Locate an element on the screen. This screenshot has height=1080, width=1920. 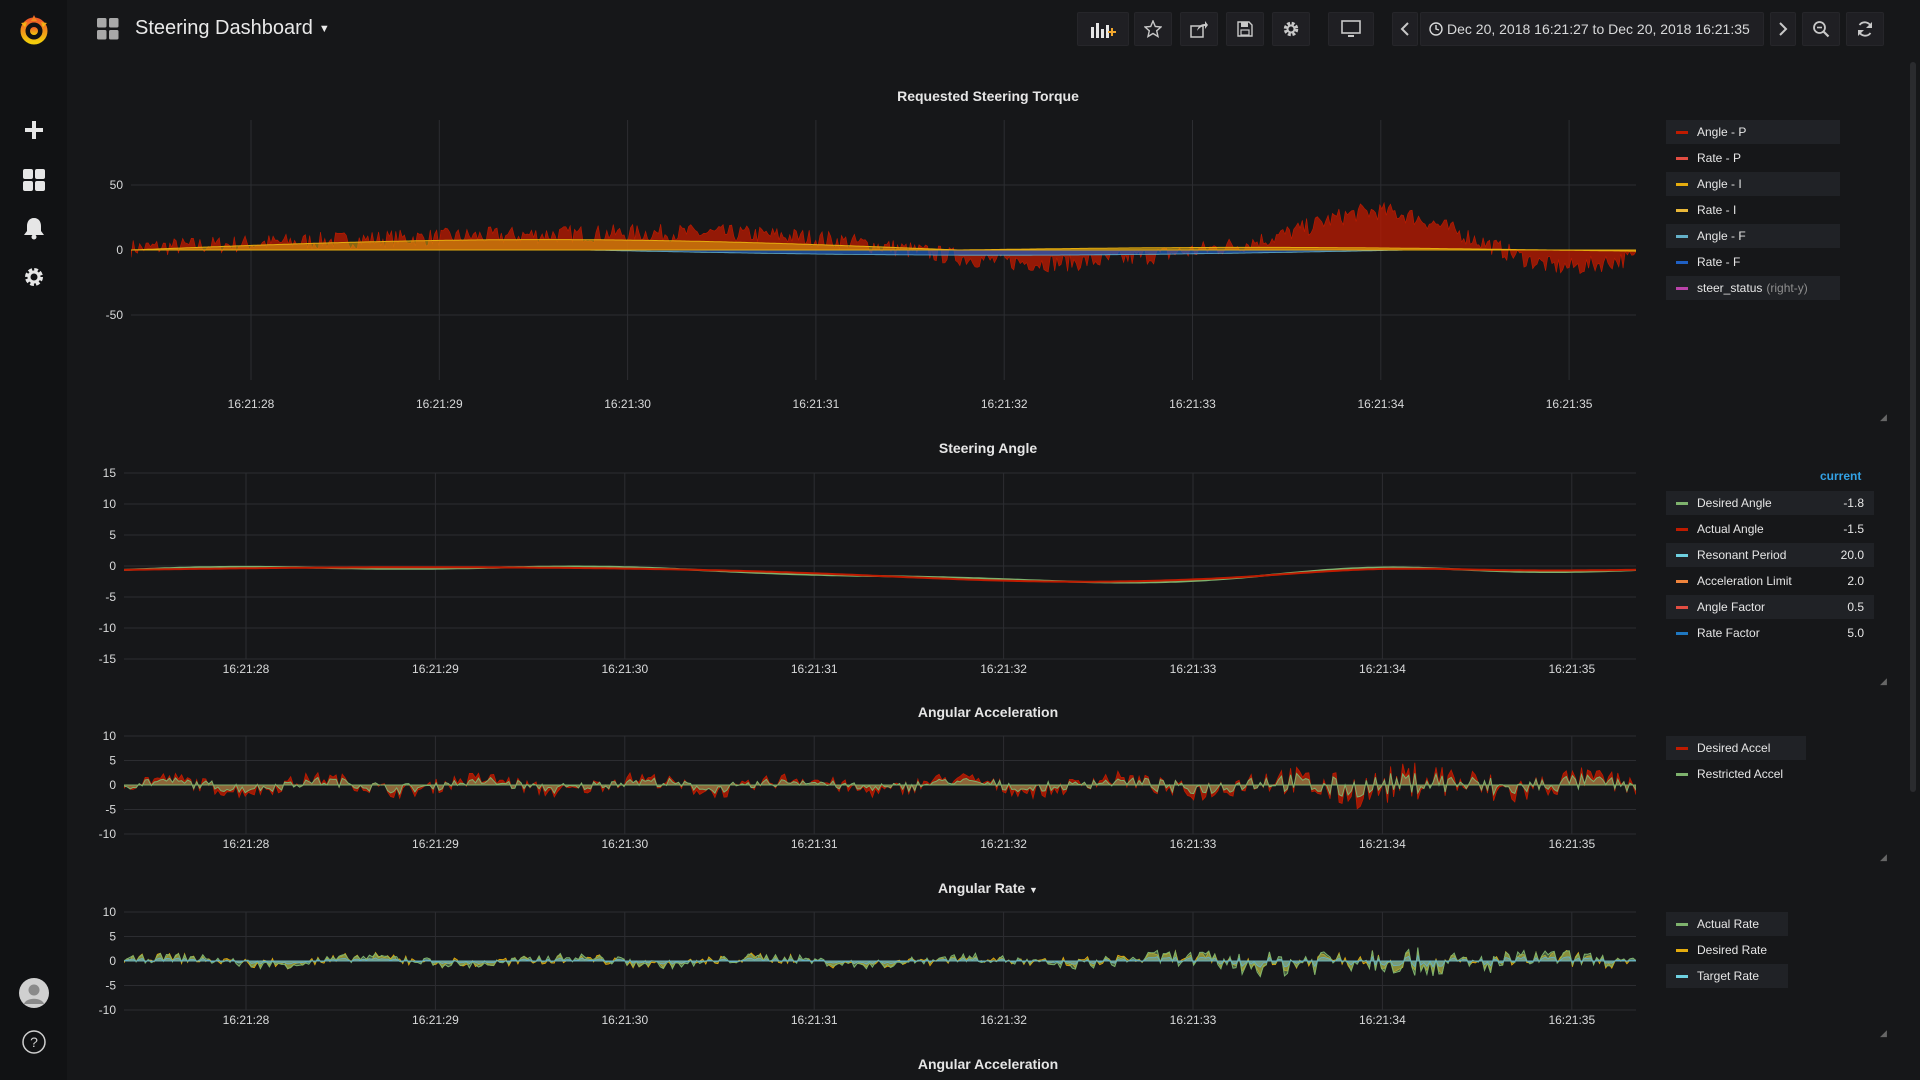
help-icon: ? is located at coordinates (33, 1042).